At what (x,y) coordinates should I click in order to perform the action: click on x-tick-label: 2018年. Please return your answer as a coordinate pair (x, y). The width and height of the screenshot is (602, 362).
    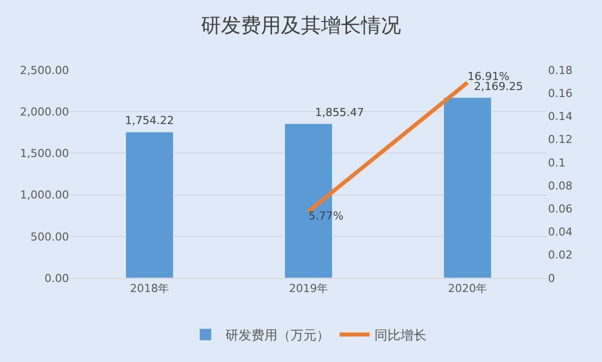
    Looking at the image, I should click on (149, 289).